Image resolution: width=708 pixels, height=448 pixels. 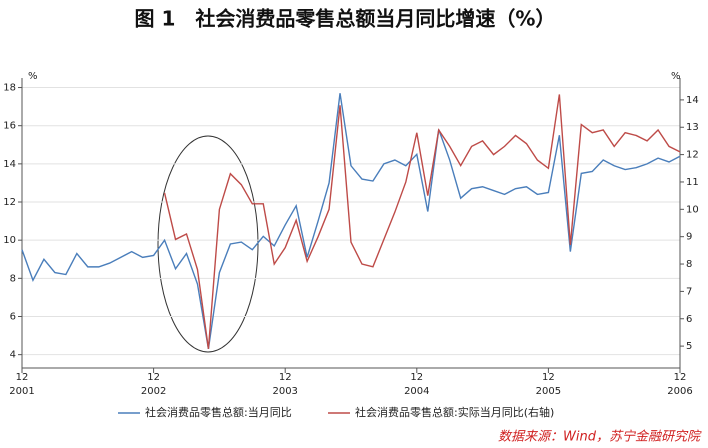 I want to click on y-tick-label: 12, so click(x=9, y=202).